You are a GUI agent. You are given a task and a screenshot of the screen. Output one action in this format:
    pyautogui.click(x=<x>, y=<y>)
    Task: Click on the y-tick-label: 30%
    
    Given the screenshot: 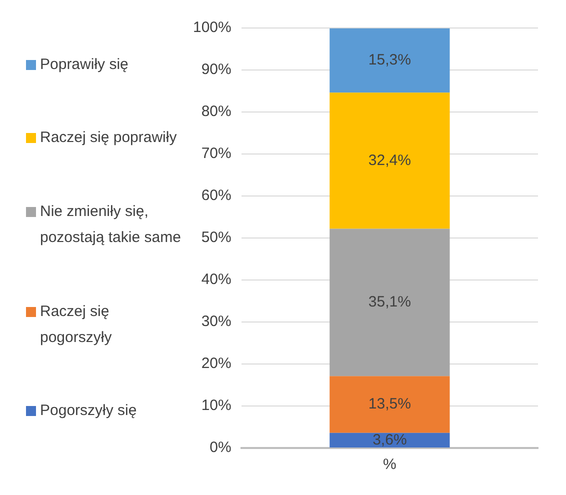 What is the action you would take?
    pyautogui.click(x=216, y=321)
    